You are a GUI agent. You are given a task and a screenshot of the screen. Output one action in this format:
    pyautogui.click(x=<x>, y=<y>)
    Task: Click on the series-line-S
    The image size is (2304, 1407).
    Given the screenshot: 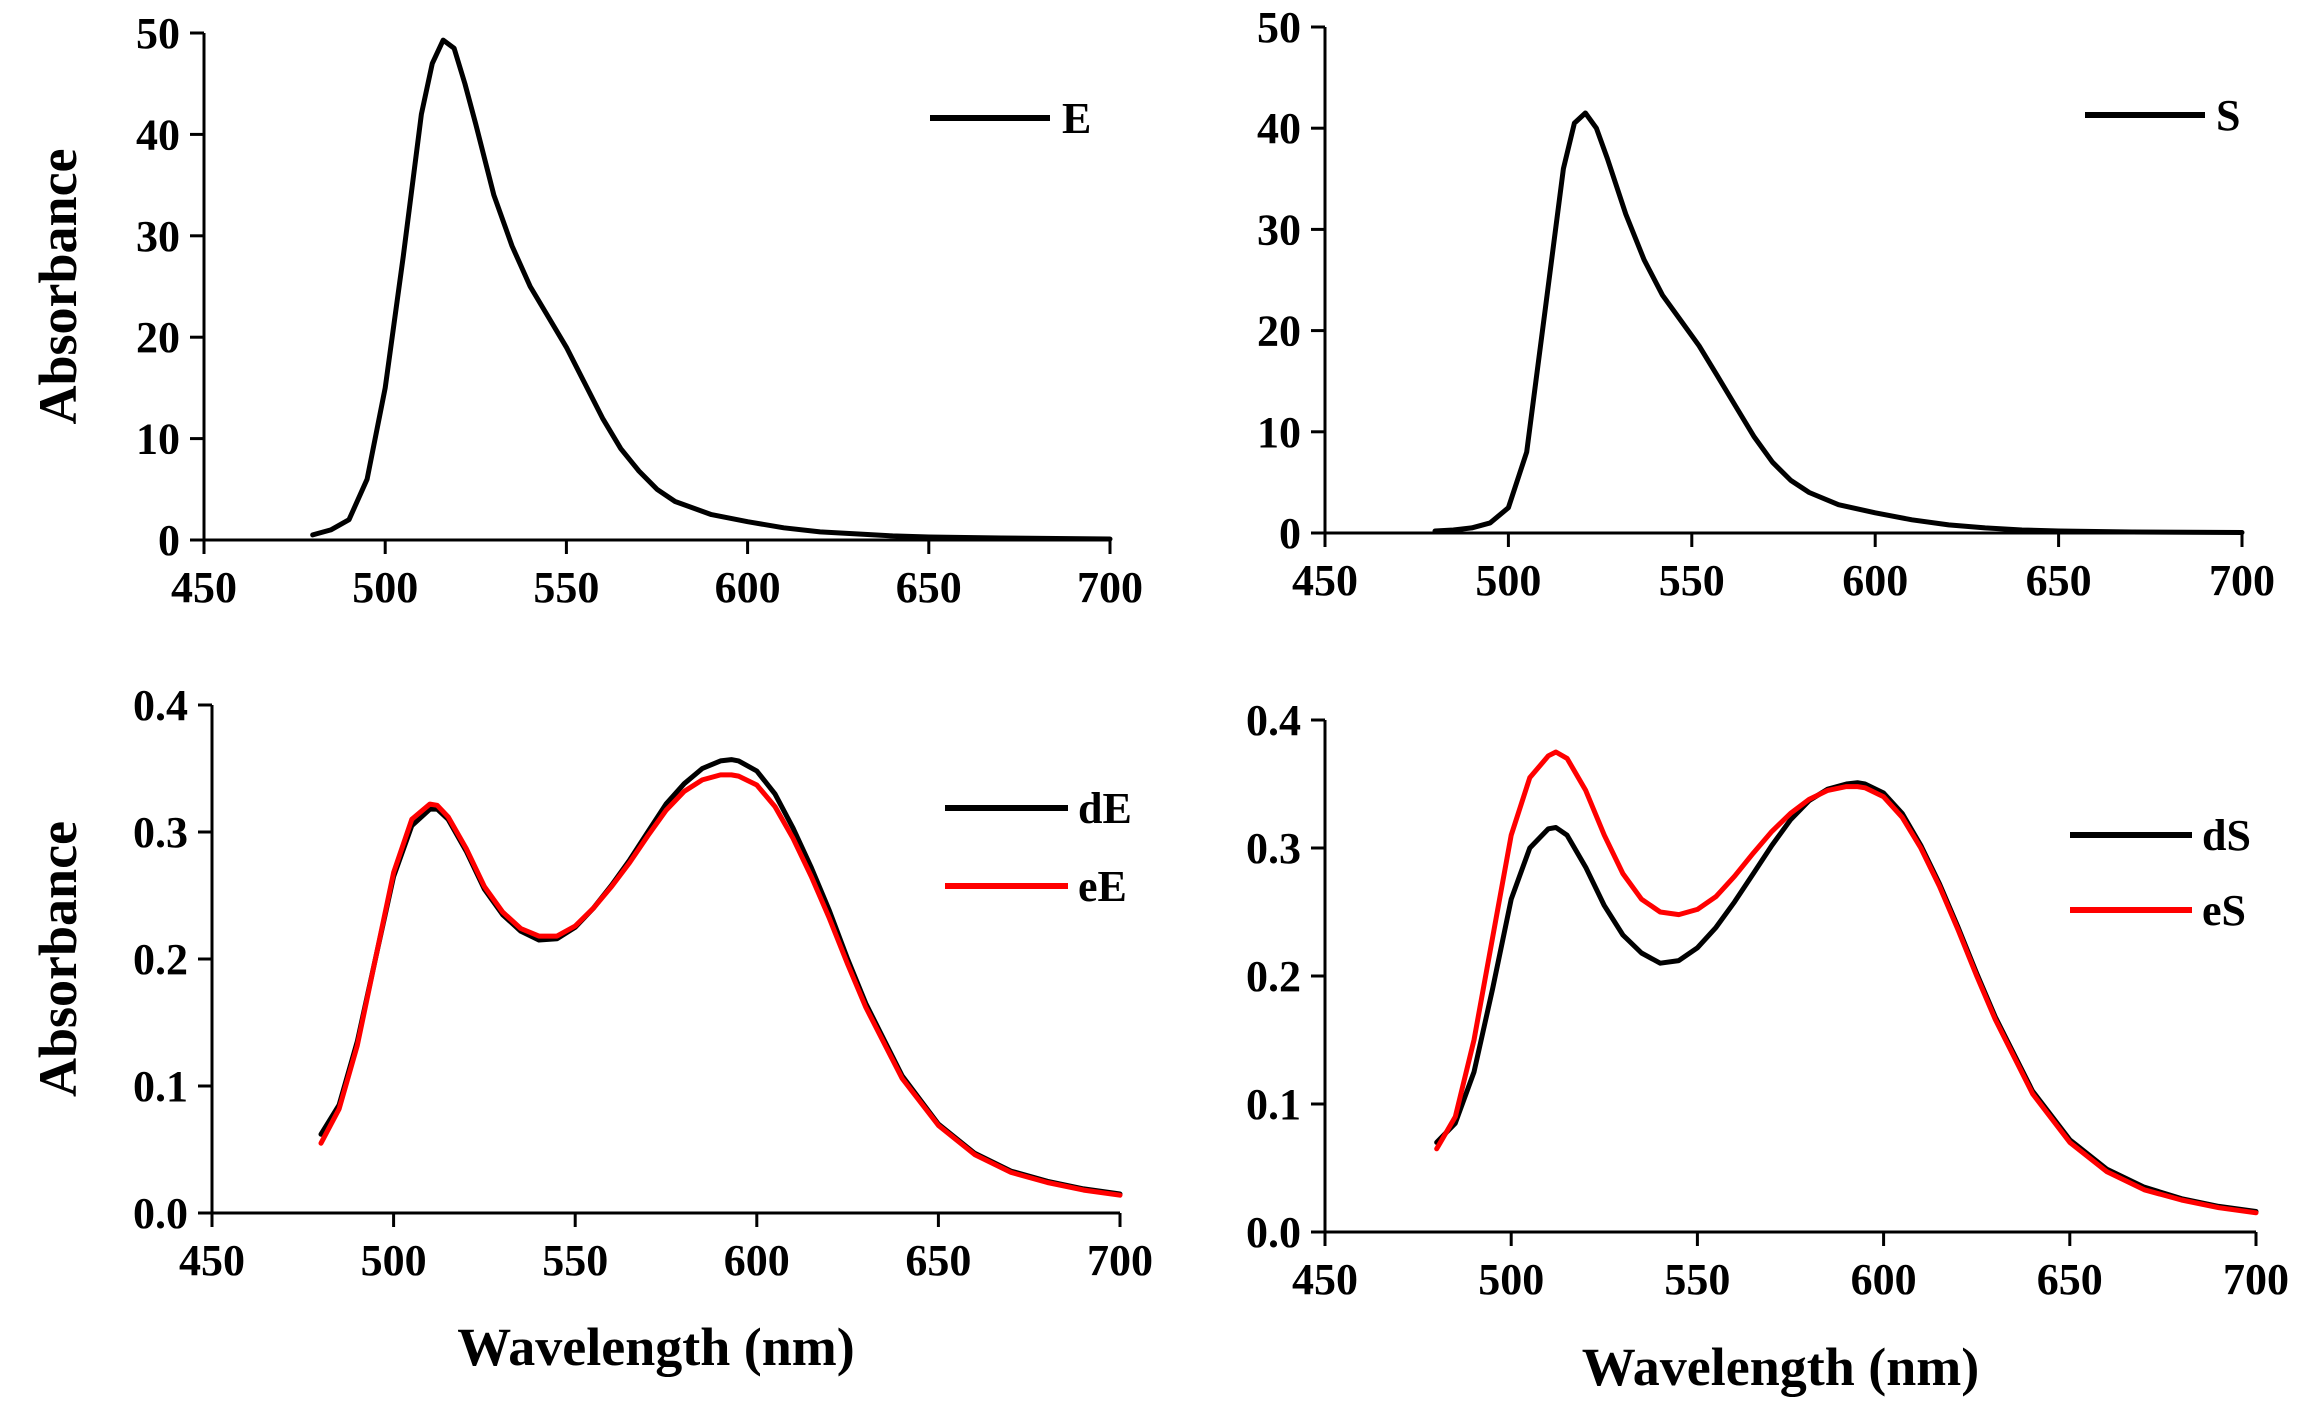 What is the action you would take?
    pyautogui.click(x=1838, y=322)
    